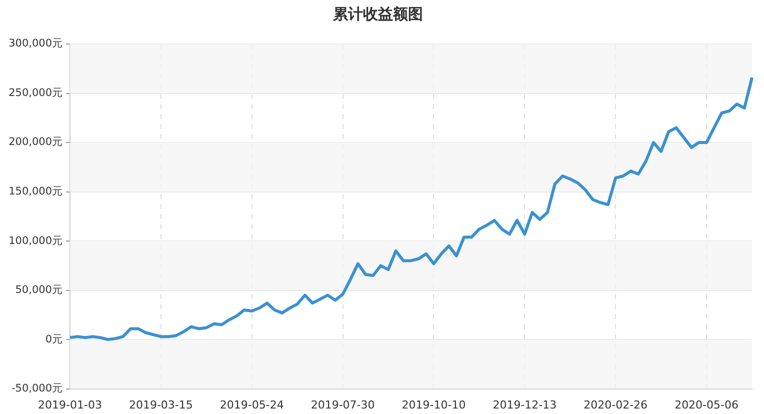 This screenshot has width=764, height=414. What do you see at coordinates (70, 405) in the screenshot?
I see `x-tick-label: 2019-01-03` at bounding box center [70, 405].